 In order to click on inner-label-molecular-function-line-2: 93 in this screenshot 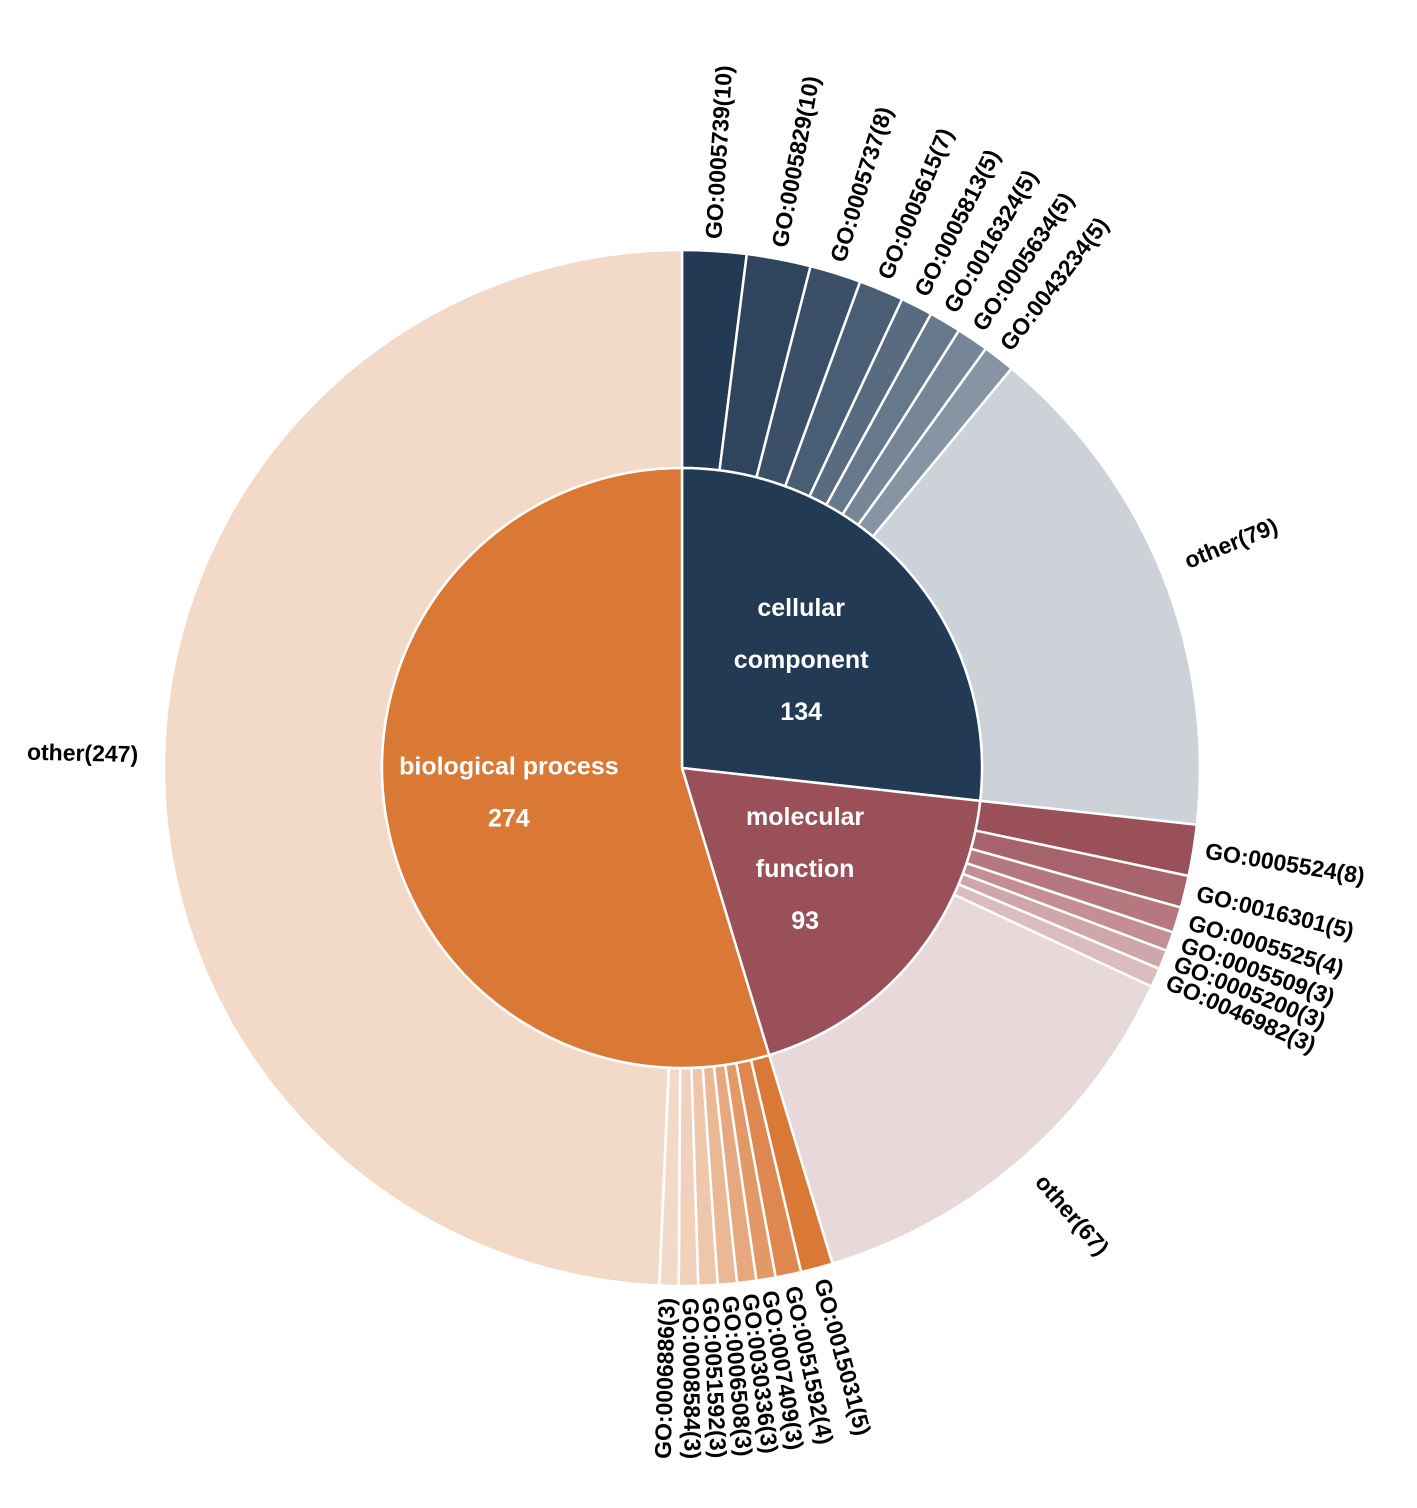, I will do `click(805, 921)`.